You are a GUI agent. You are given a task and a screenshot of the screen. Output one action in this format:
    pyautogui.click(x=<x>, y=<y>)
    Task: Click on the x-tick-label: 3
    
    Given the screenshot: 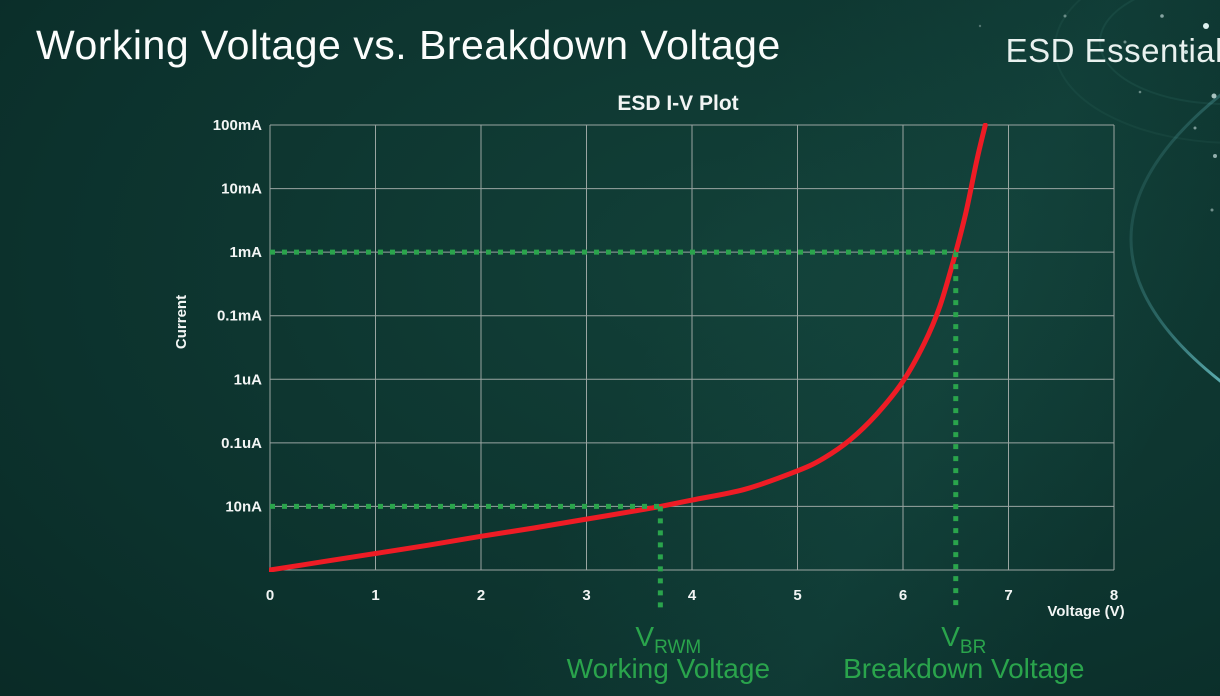 What is the action you would take?
    pyautogui.click(x=586, y=595)
    